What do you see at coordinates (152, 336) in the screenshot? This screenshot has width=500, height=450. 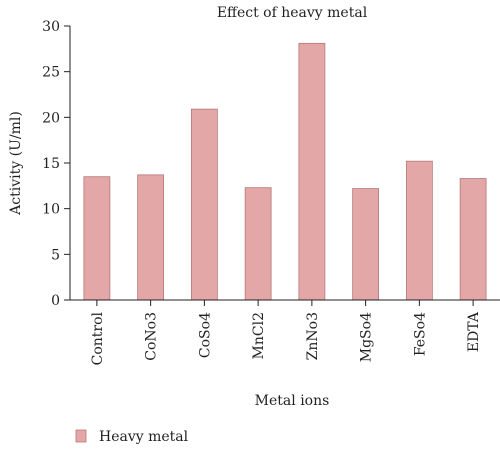 I see `x-tick-label: CoNo3` at bounding box center [152, 336].